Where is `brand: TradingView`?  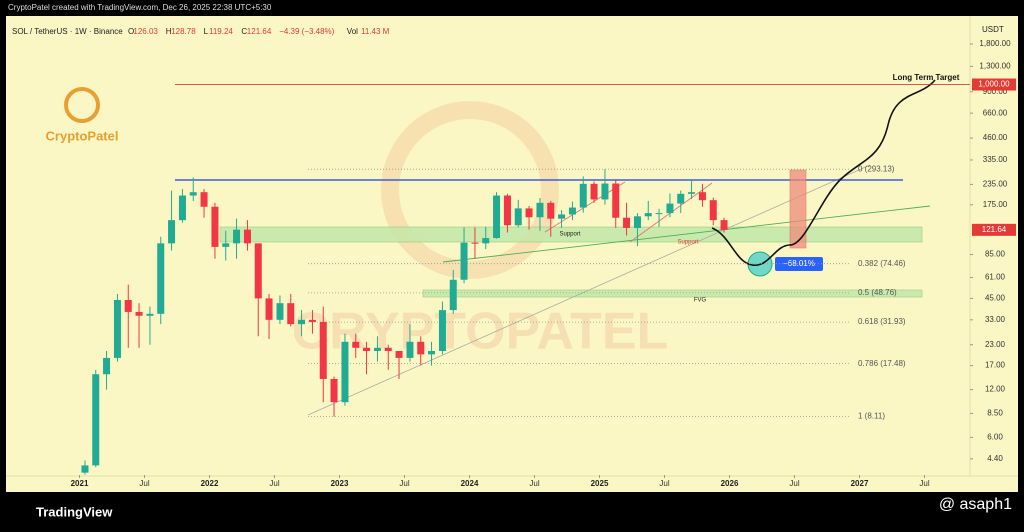
brand: TradingView is located at coordinates (74, 511).